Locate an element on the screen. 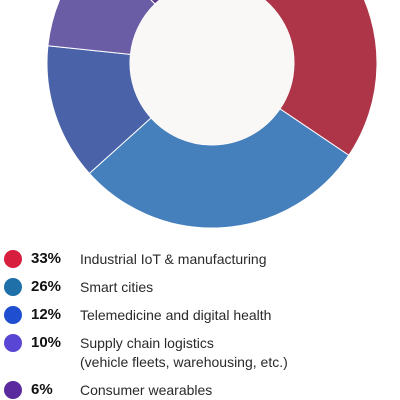  legend-label-line: Industrial IoT & manufacturing is located at coordinates (173, 259).